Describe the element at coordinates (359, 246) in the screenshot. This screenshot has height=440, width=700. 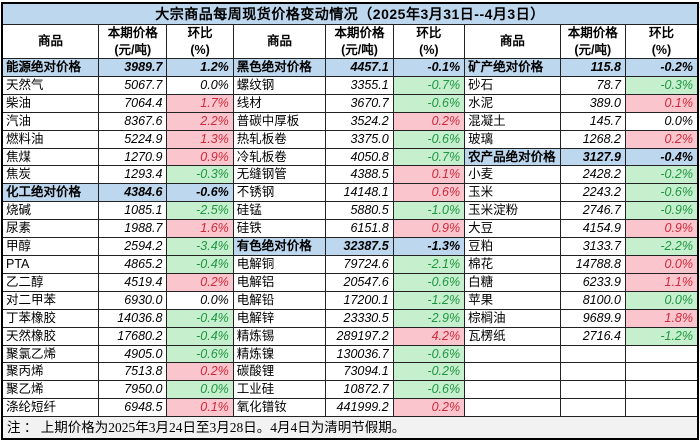
I see `price-cell: 32387.5` at that location.